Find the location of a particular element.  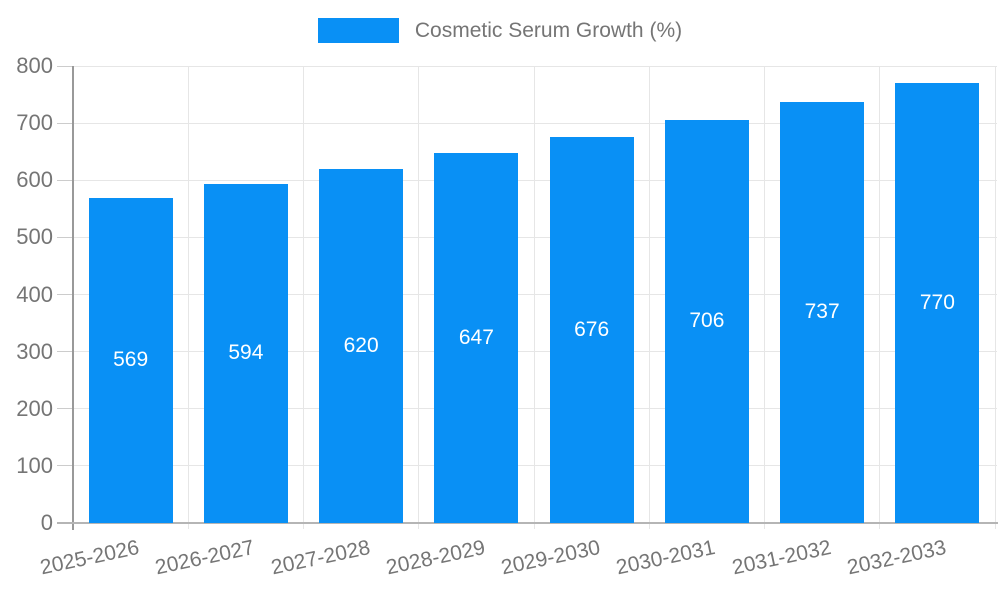

bar: 647 is located at coordinates (476, 338).